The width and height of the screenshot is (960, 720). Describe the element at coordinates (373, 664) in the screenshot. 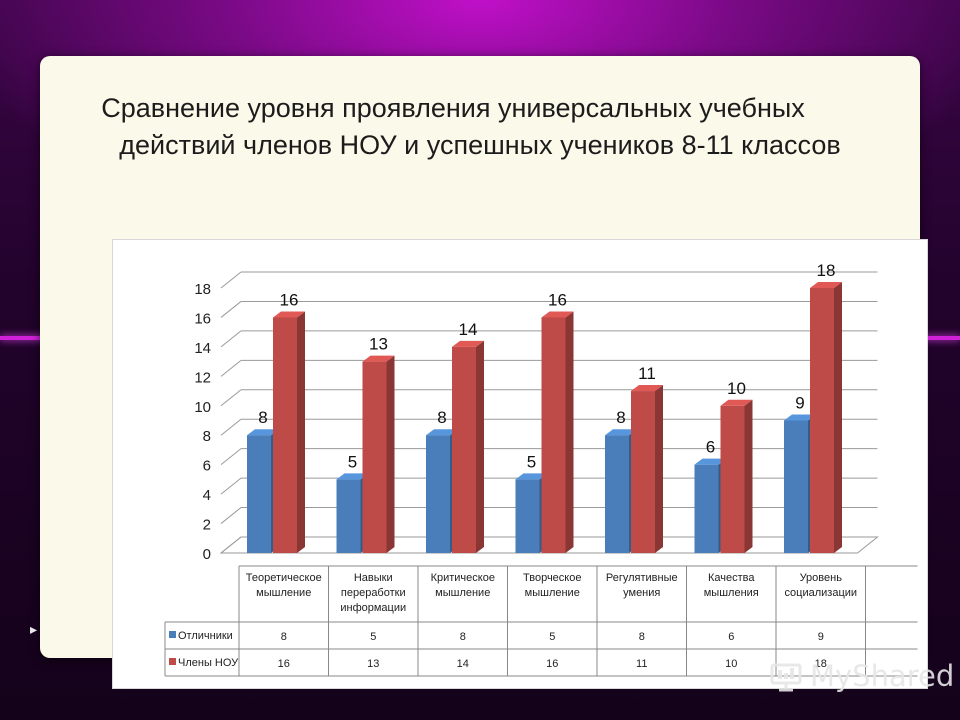

I see `table-cell: 13` at that location.